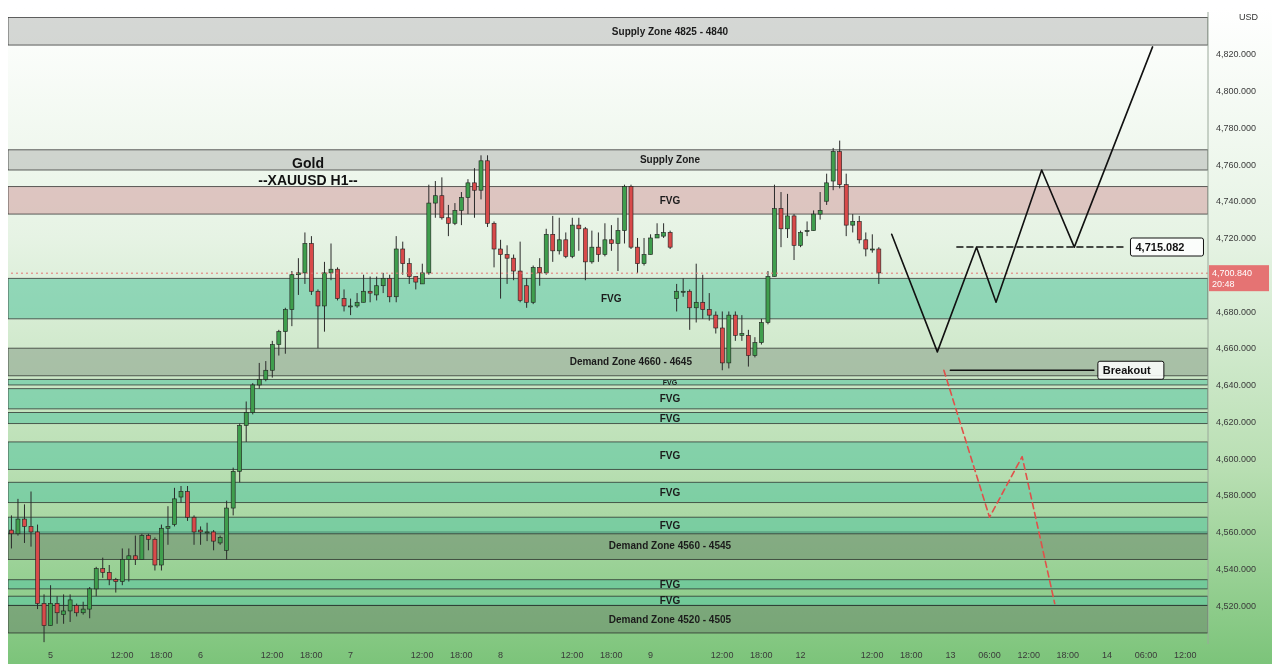 This screenshot has height=672, width=1280. What do you see at coordinates (1236, 385) in the screenshot?
I see `y-tick-label: 4,640.000` at bounding box center [1236, 385].